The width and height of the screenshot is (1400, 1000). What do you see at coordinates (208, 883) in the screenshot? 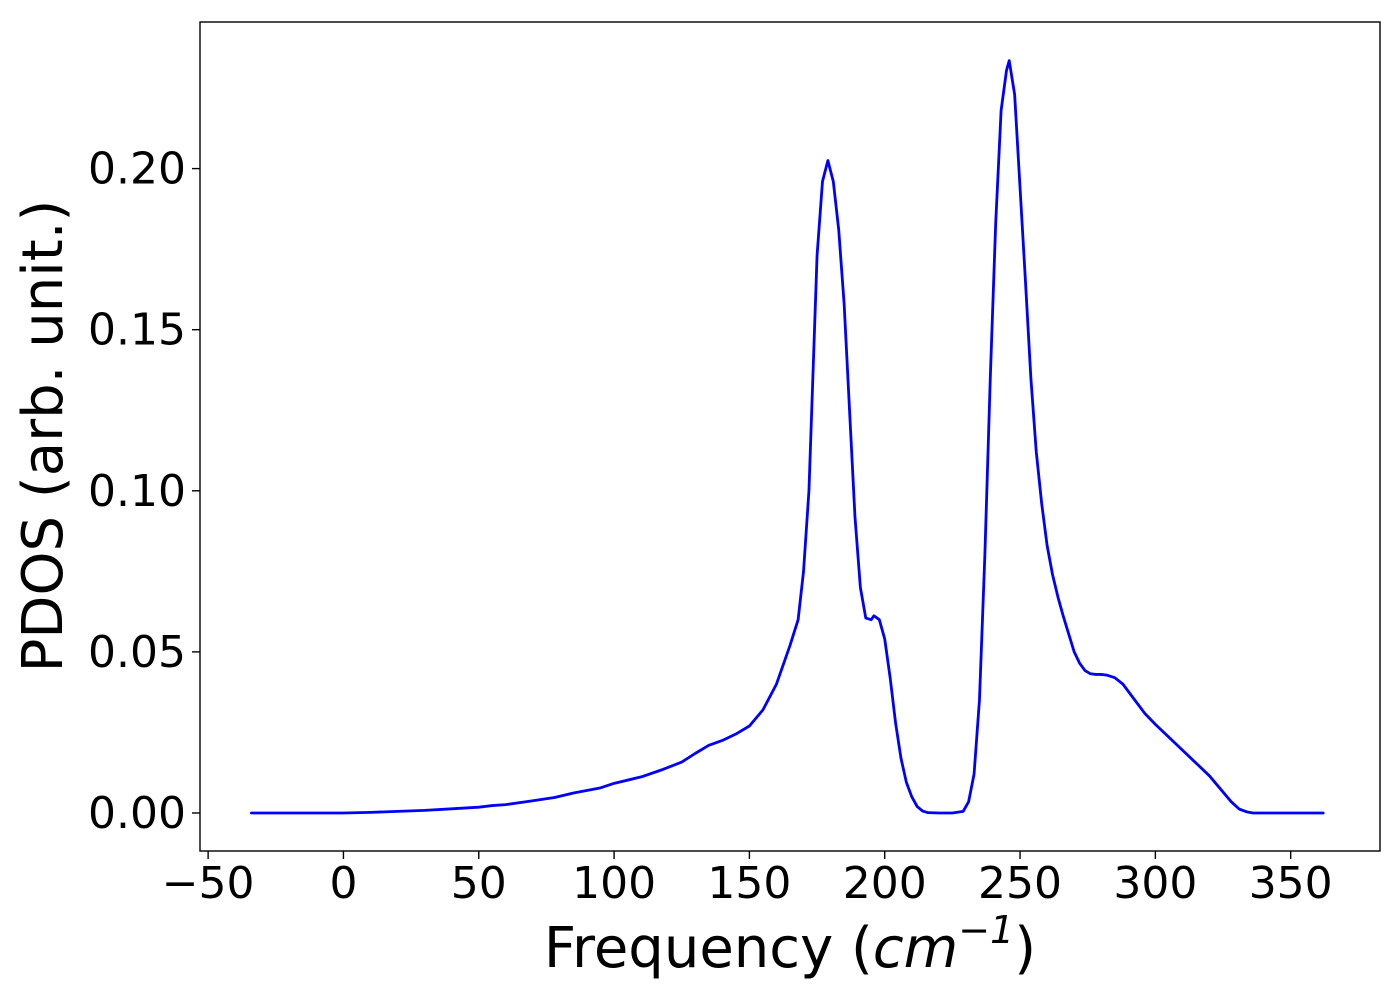
I see `x-tick-label: −50` at bounding box center [208, 883].